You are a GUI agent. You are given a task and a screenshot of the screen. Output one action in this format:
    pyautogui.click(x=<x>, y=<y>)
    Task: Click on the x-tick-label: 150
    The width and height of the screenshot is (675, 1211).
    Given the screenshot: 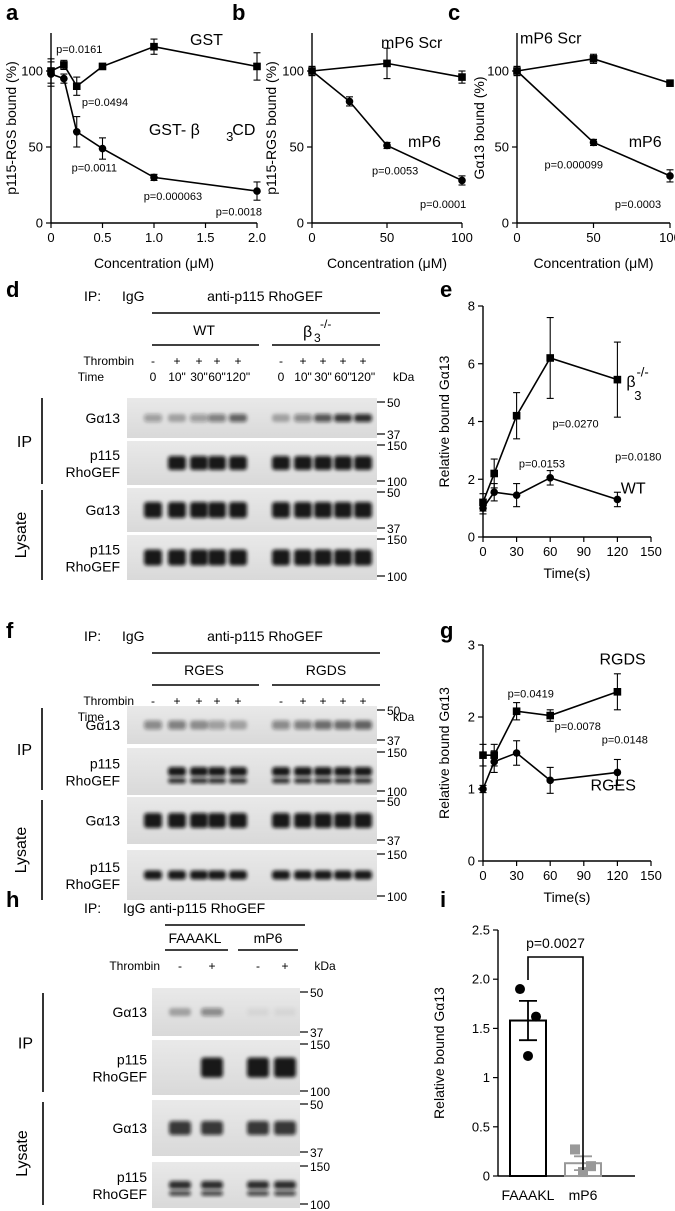 What is the action you would take?
    pyautogui.click(x=651, y=875)
    